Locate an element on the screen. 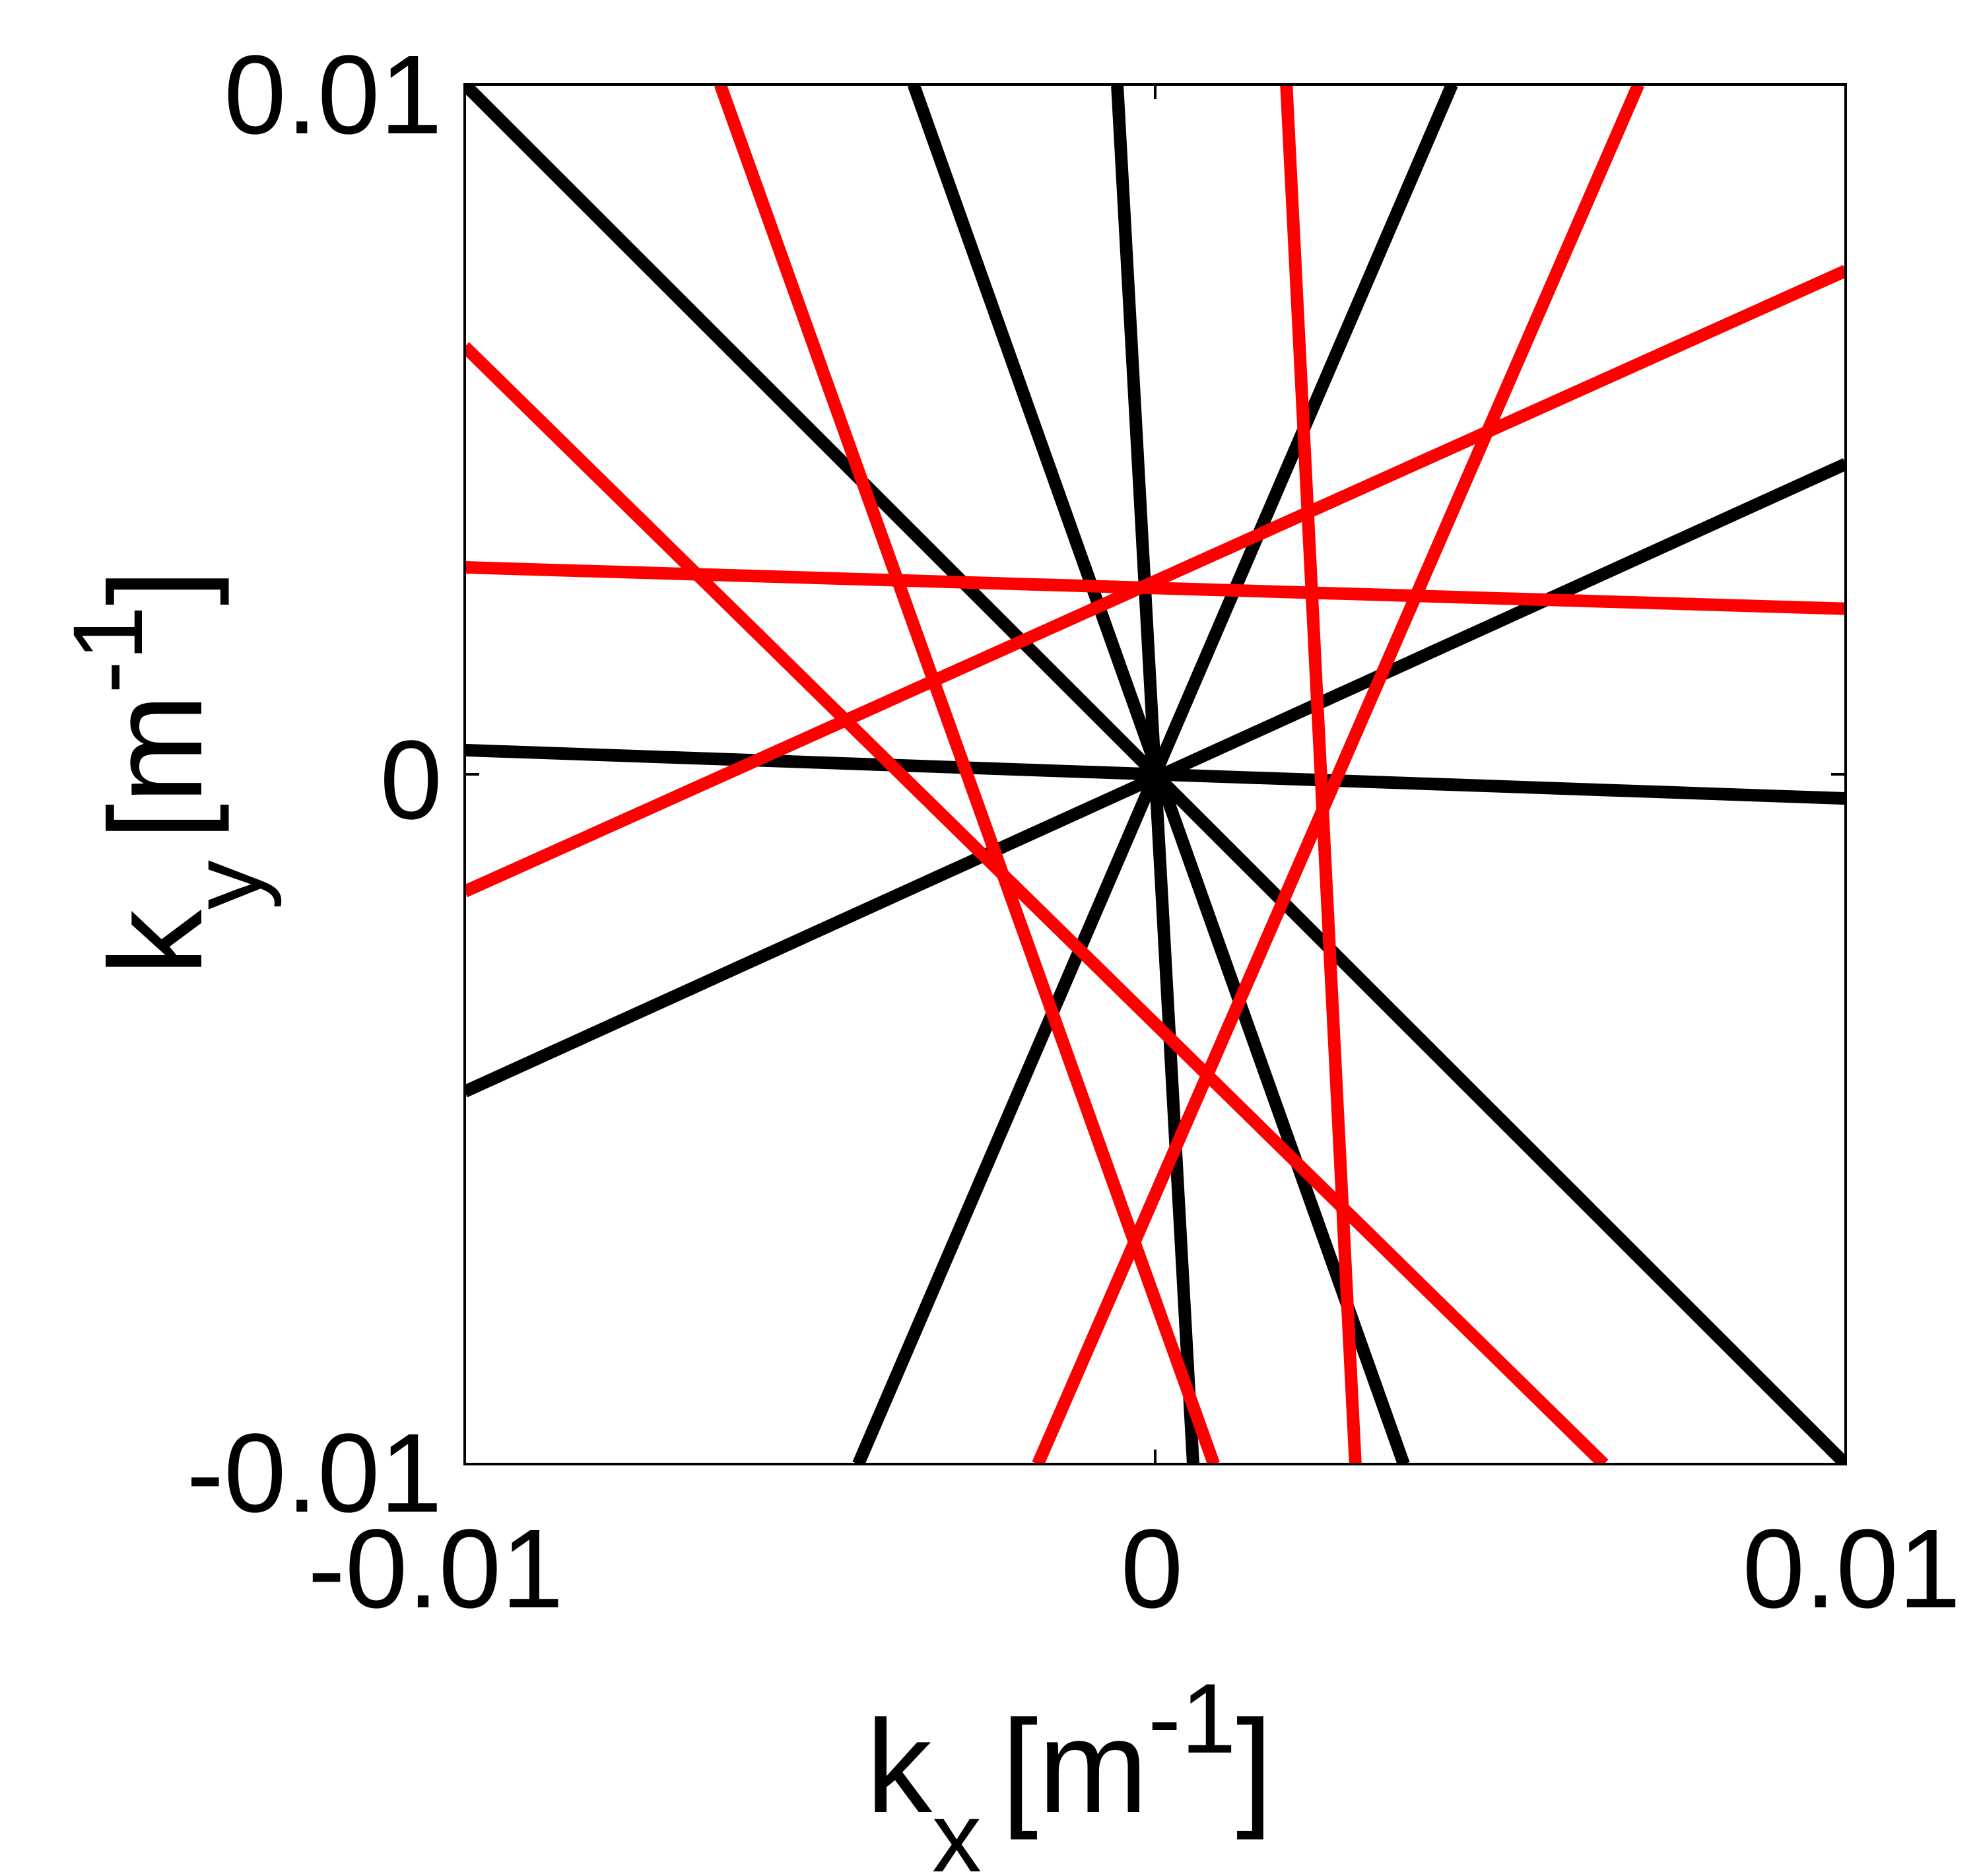 Image resolution: width=1979 pixels, height=1876 pixels. y-axis-label-sup: -1 is located at coordinates (107, 650).